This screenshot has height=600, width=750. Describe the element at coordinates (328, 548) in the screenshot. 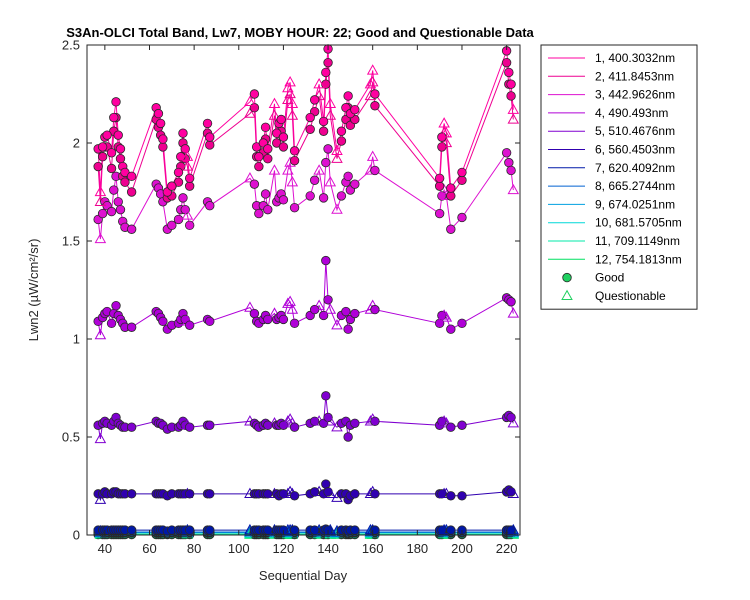

I see `x-tick-label: 140` at that location.